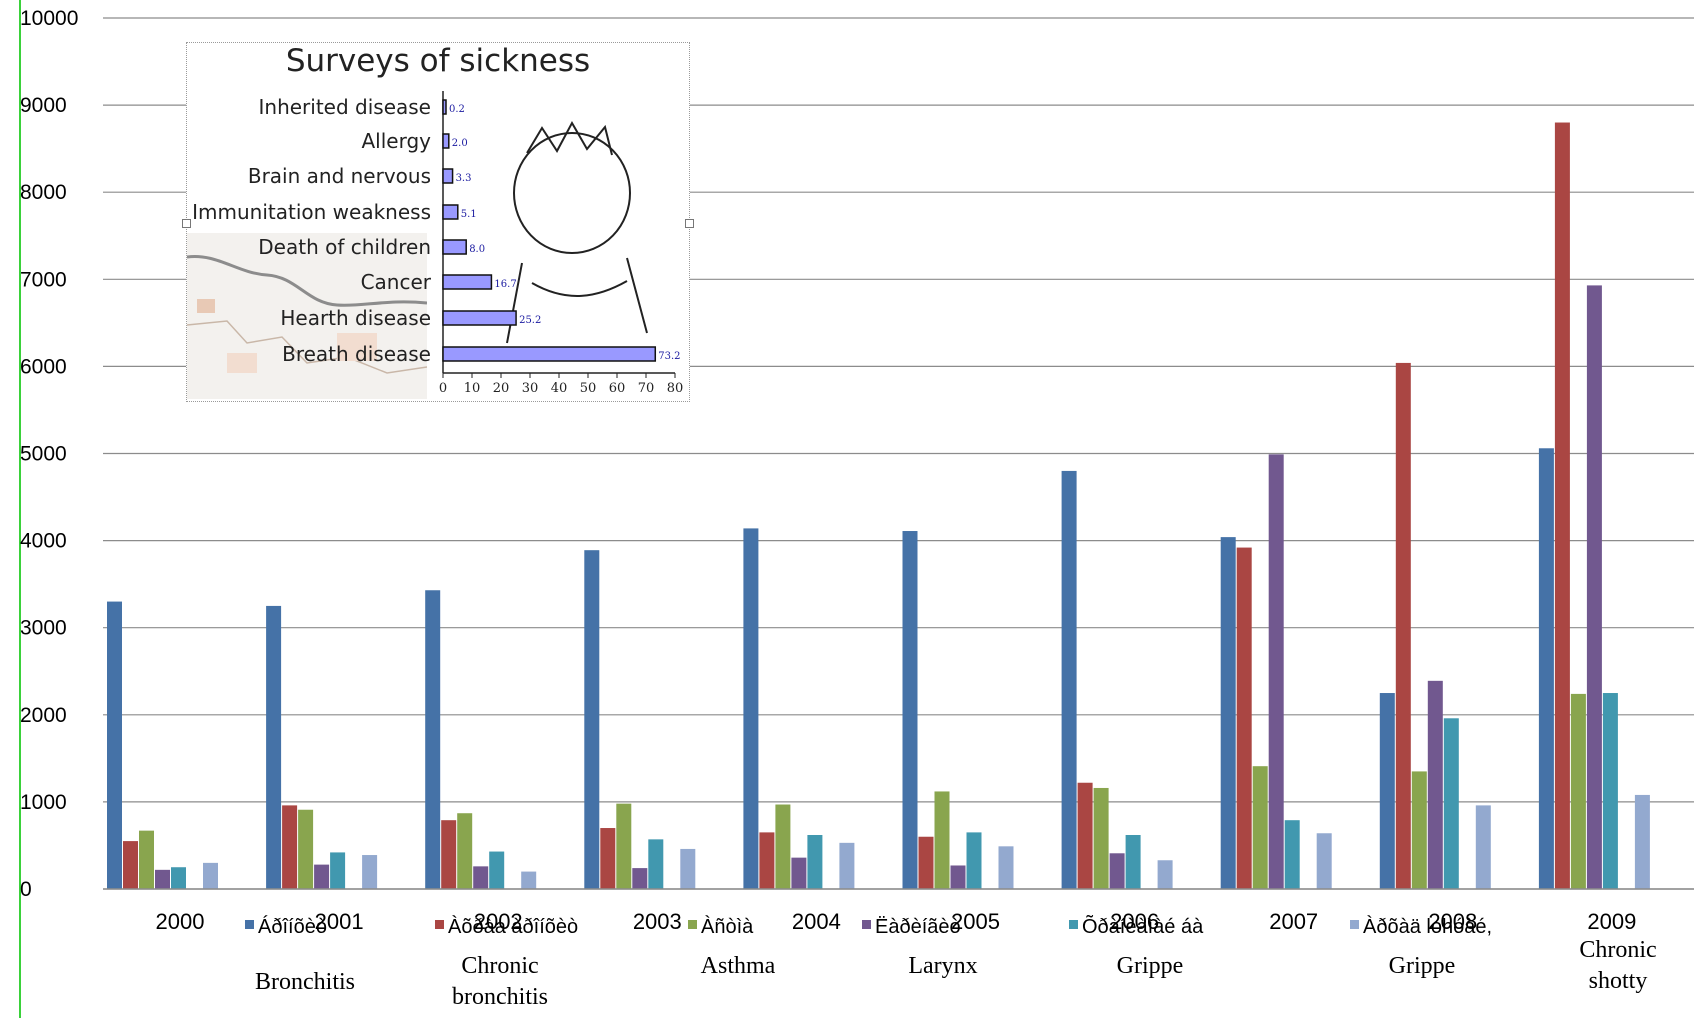  What do you see at coordinates (799, 873) in the screenshot?
I see `bar-3-2004` at bounding box center [799, 873].